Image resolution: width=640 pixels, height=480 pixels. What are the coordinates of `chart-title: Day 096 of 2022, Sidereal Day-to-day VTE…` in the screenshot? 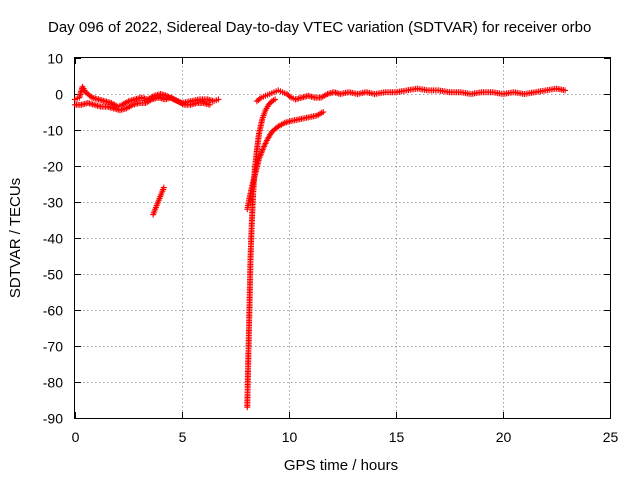 It's located at (319, 27).